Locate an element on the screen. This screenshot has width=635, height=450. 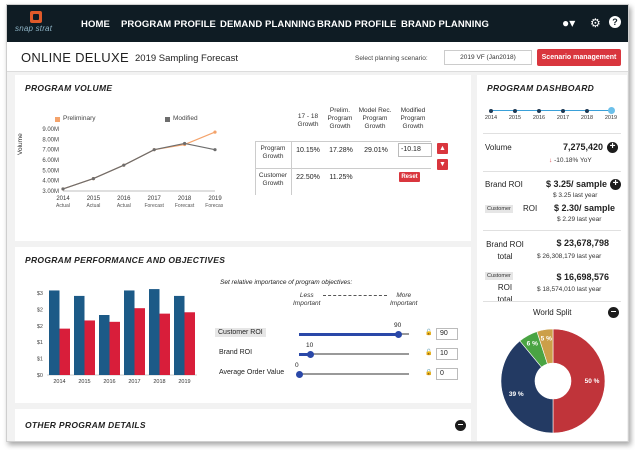
logo-mark-icon is located at coordinates (36, 17).